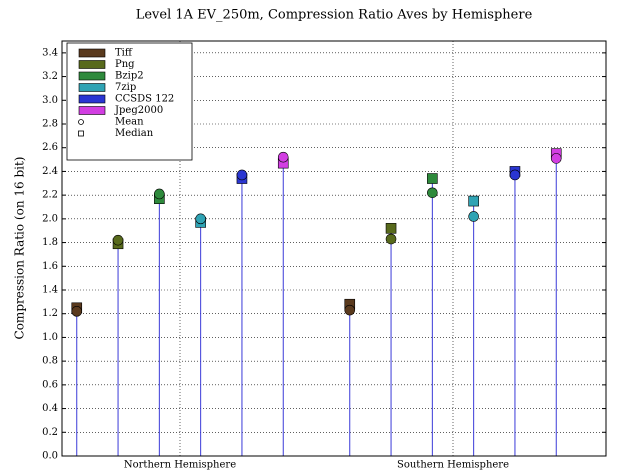 This screenshot has width=621, height=475. What do you see at coordinates (50, 384) in the screenshot?
I see `y-tick-label: 0.6` at bounding box center [50, 384].